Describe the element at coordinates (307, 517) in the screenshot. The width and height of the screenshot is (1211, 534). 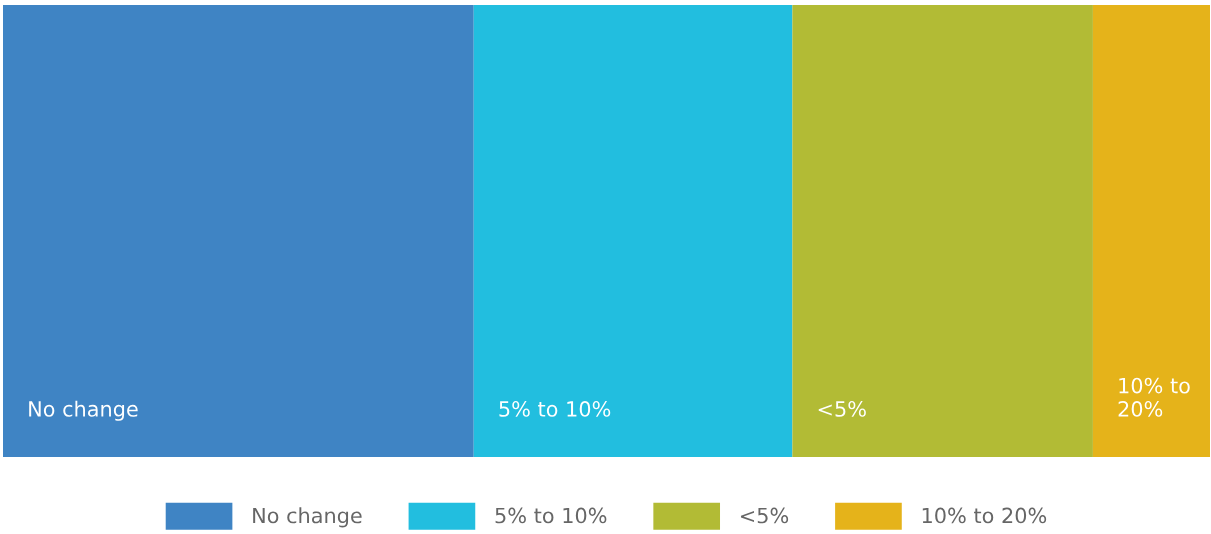
I see `legend-label: No change` at that location.